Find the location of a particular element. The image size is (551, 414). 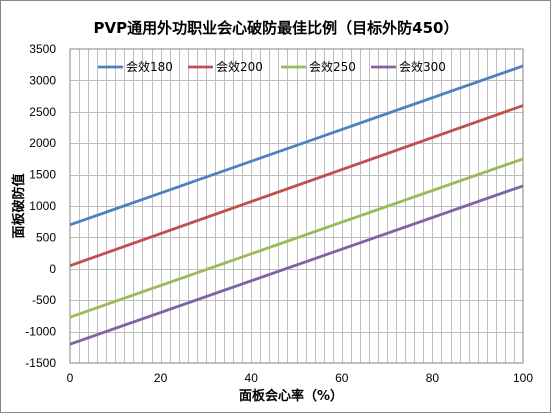

legend-label: 会效250 is located at coordinates (332, 66).